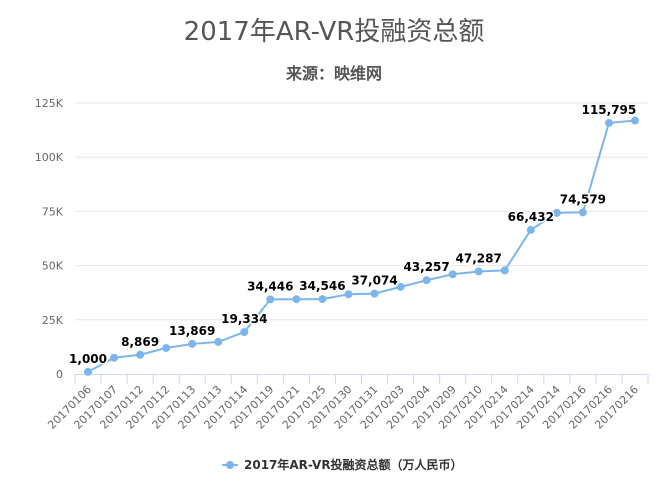 This screenshot has height=496, width=669. What do you see at coordinates (270, 286) in the screenshot?
I see `data-label: 34,446` at bounding box center [270, 286].